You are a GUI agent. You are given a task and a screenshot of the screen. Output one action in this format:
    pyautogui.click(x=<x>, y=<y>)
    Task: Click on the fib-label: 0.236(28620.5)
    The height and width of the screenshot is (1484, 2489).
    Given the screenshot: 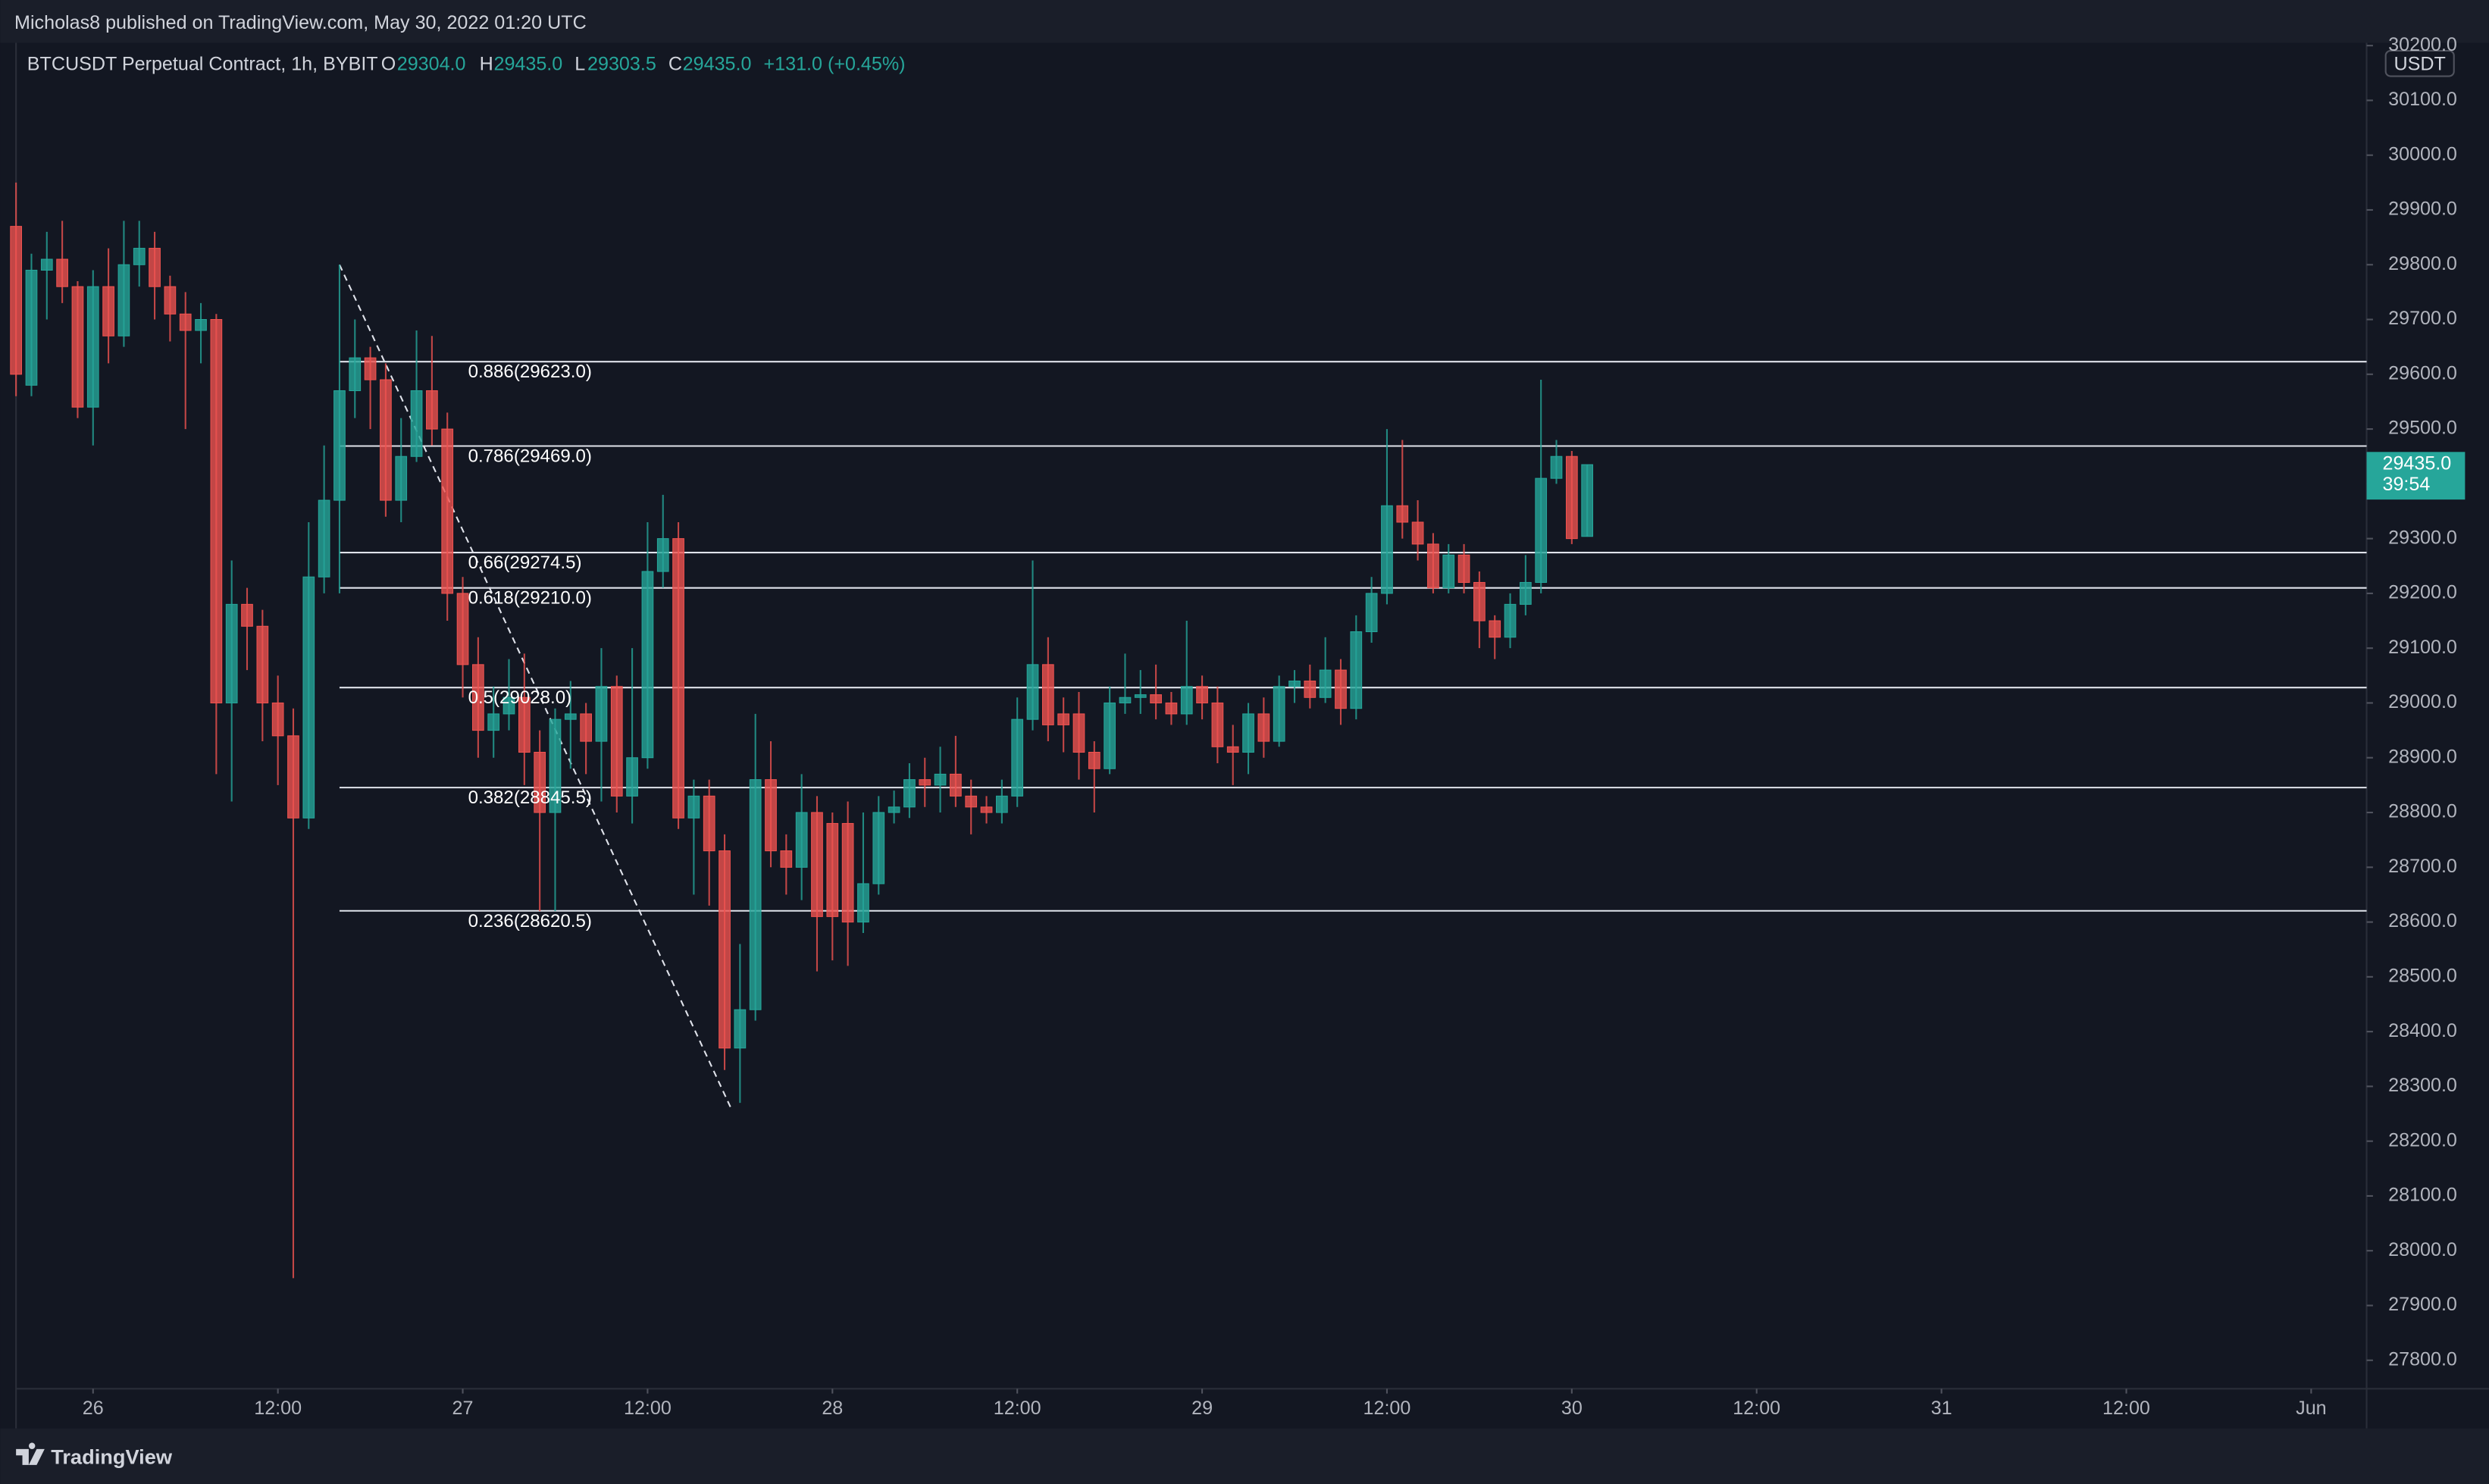 What is the action you would take?
    pyautogui.click(x=530, y=921)
    